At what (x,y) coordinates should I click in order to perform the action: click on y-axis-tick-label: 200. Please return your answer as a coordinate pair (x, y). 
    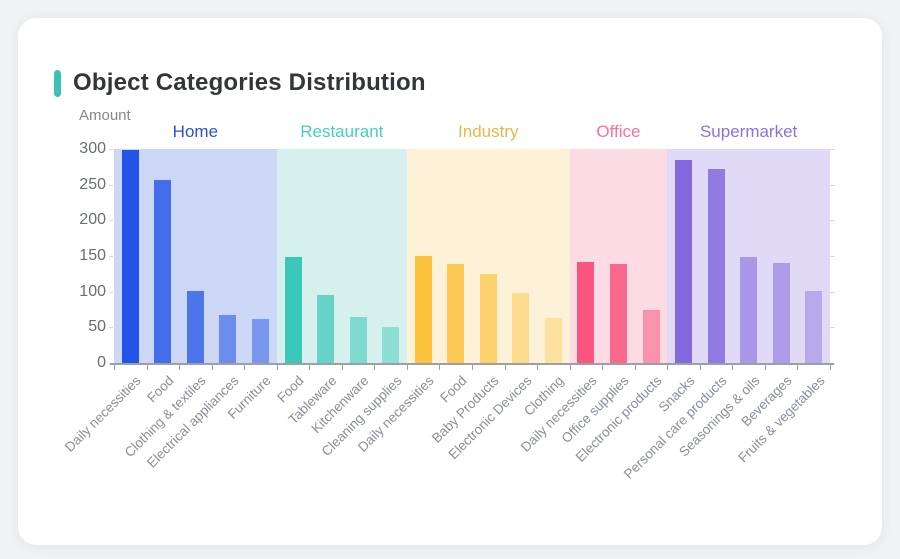
    Looking at the image, I should click on (92, 220).